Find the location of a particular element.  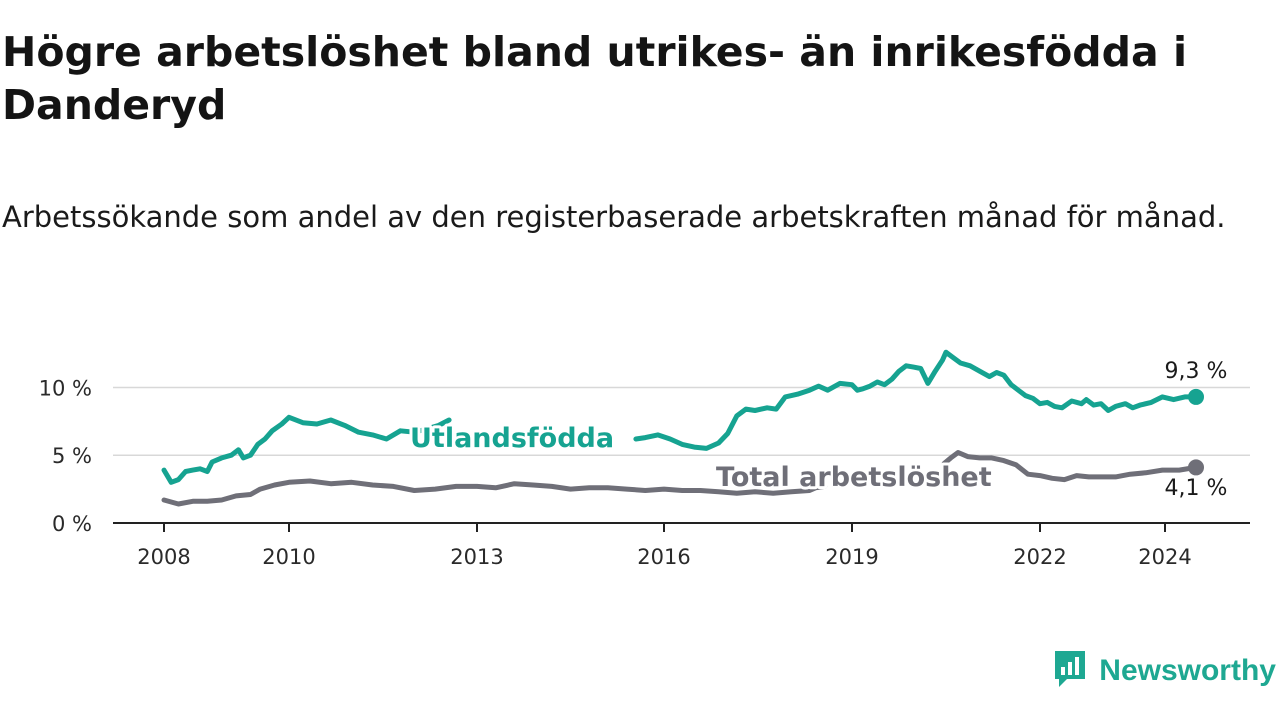

series-label-utlandsfodda: Utlandsfödda is located at coordinates (512, 438).